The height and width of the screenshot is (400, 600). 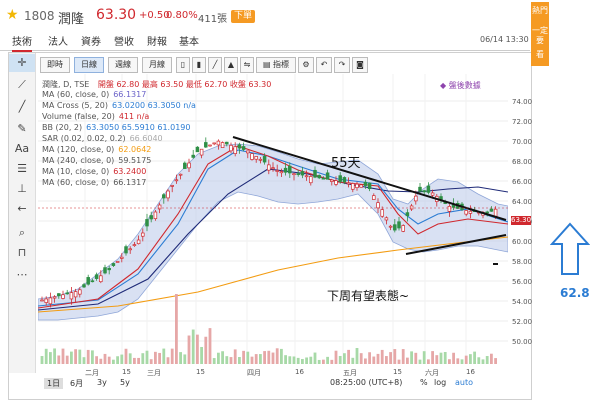 What do you see at coordinates (215, 65) in the screenshot?
I see `line-style-icon: ╱` at bounding box center [215, 65].